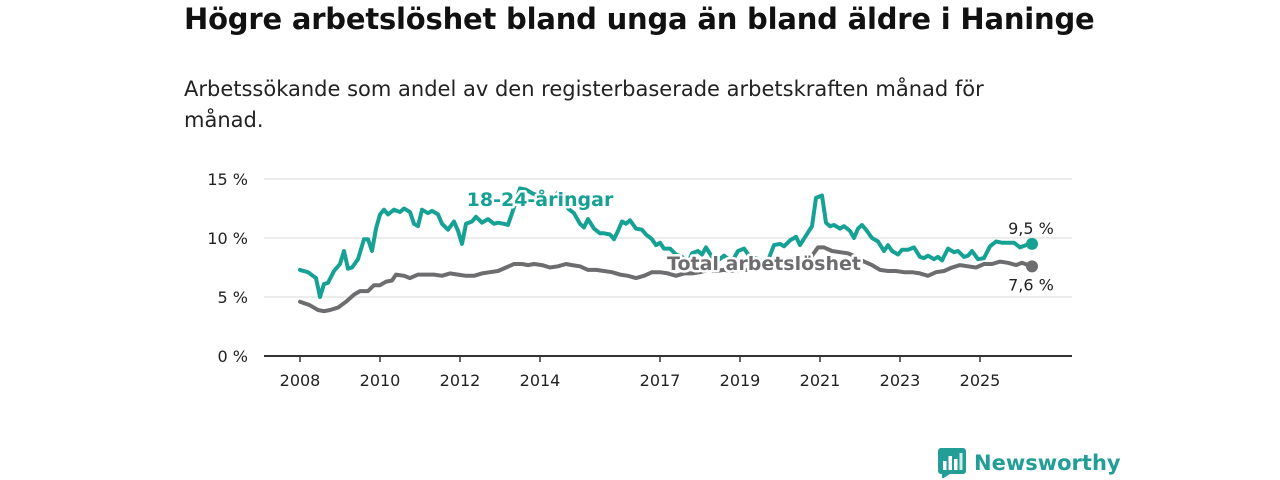 This screenshot has height=480, width=1280. I want to click on x-tick-label: 2023, so click(900, 380).